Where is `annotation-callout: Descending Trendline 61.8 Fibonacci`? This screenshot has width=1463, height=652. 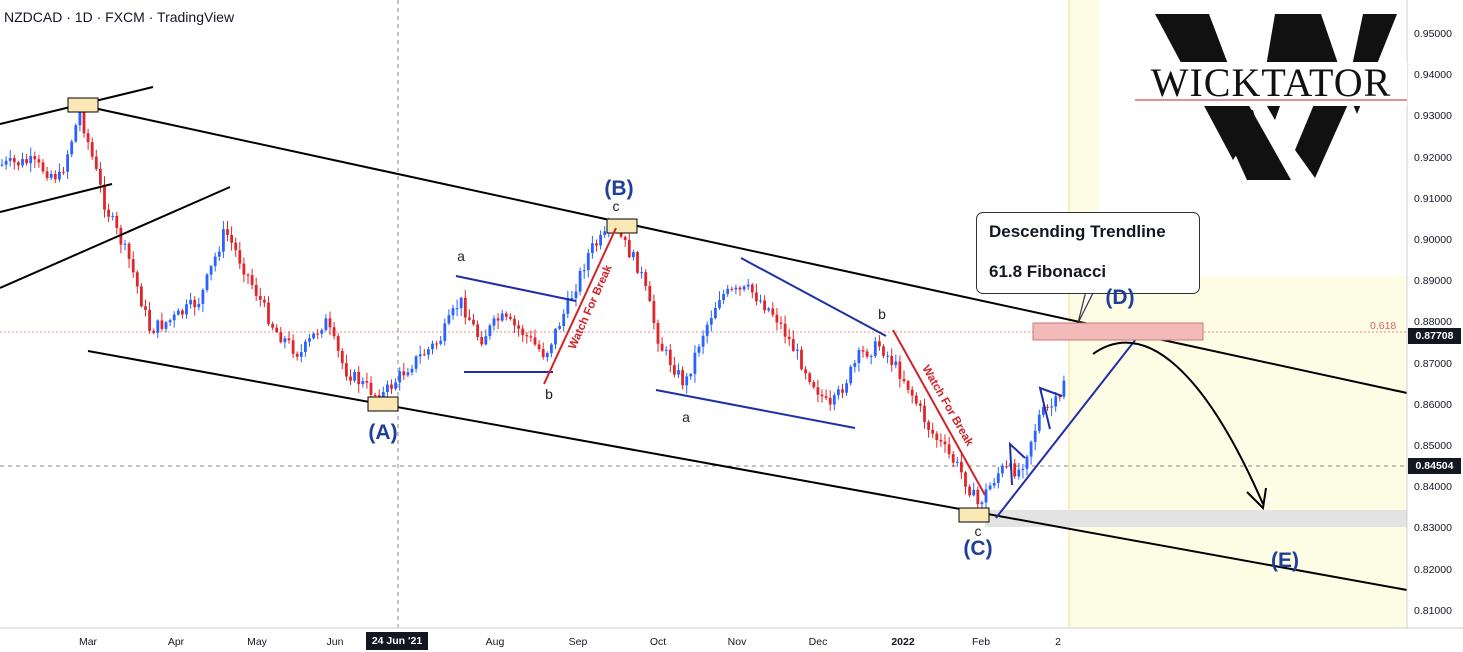 annotation-callout: Descending Trendline 61.8 Fibonacci is located at coordinates (1088, 253).